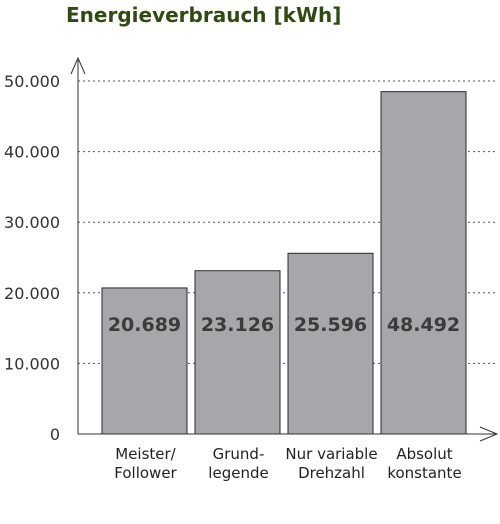 This screenshot has height=524, width=500. Describe the element at coordinates (424, 473) in the screenshot. I see `x-tick-label: konstante` at that location.